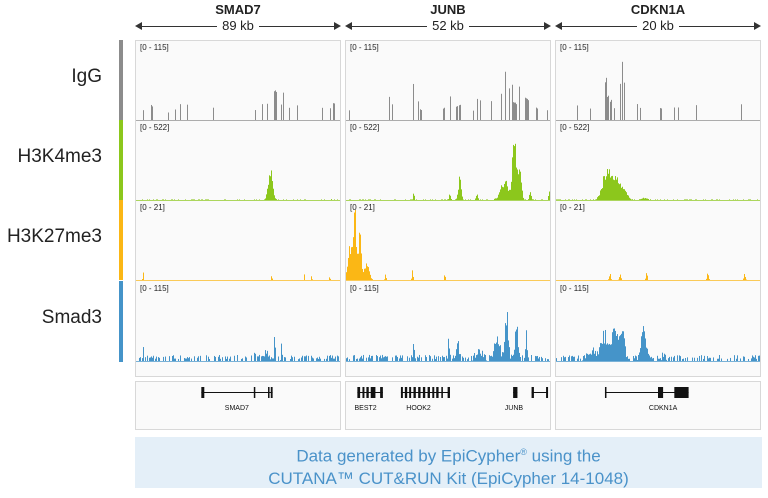 This screenshot has width=768, height=498. Describe the element at coordinates (575, 127) in the screenshot. I see `data-range-label: [0 - 522]` at that location.